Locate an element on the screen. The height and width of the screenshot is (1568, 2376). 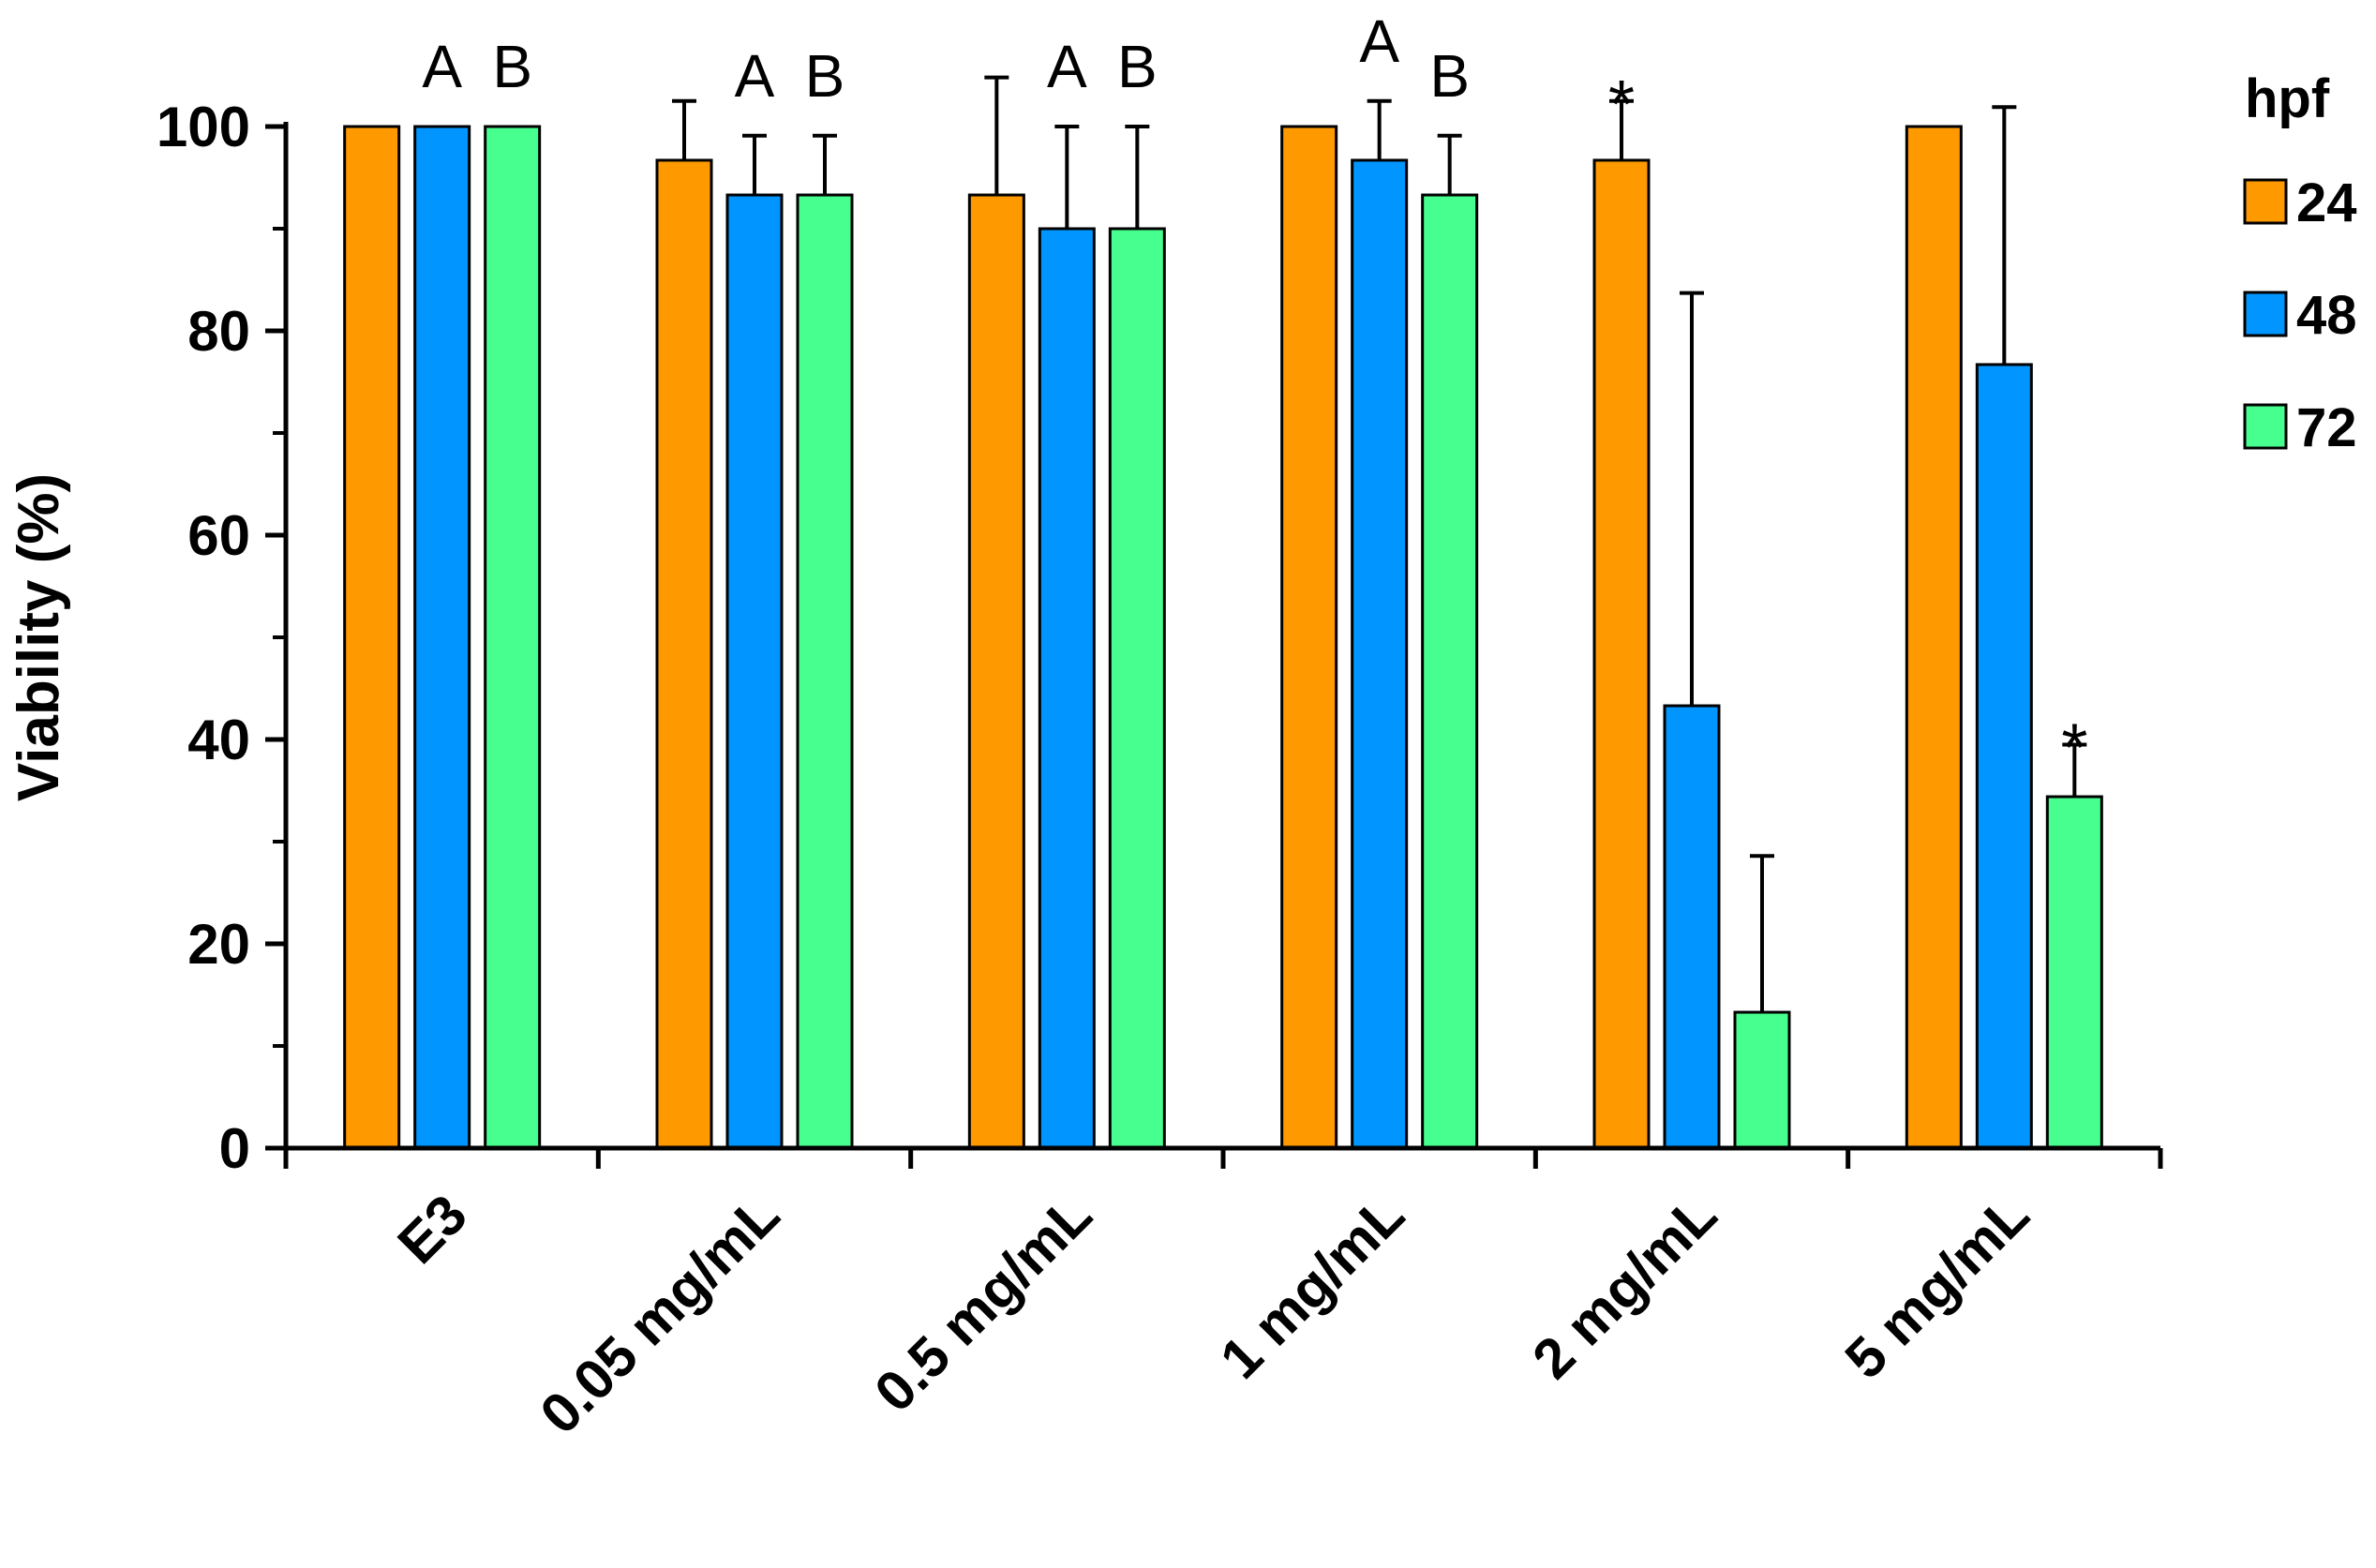
annotation-5: B is located at coordinates (1137, 66).